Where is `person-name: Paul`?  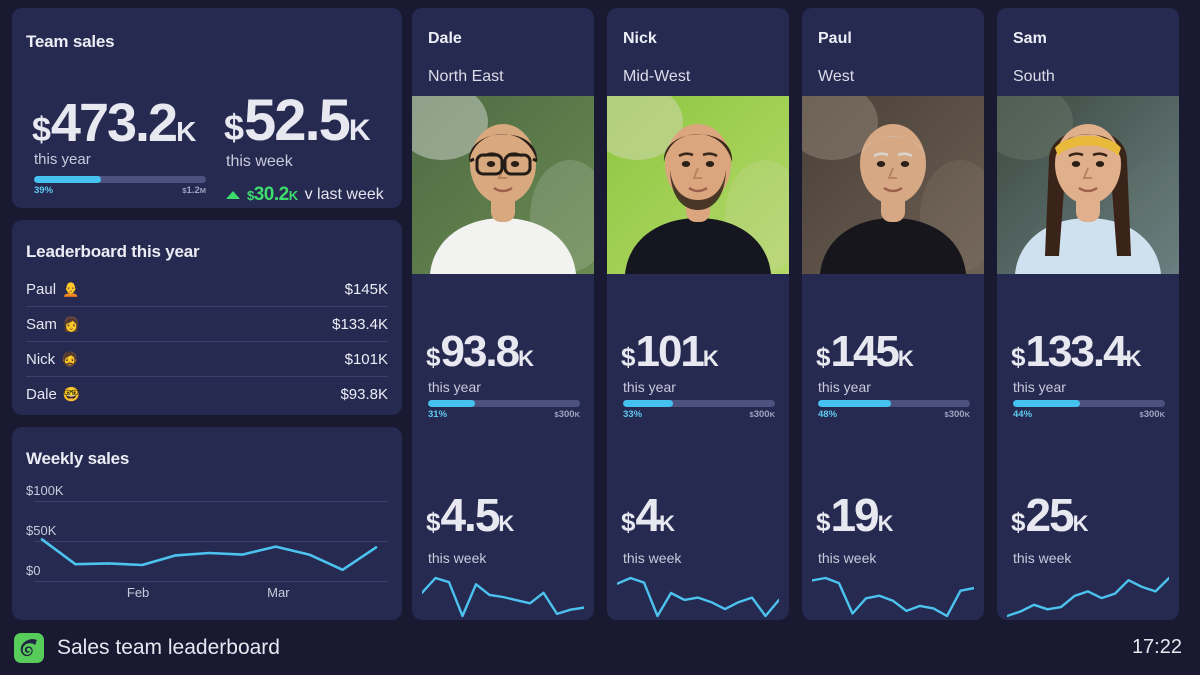
person-name: Paul is located at coordinates (835, 38).